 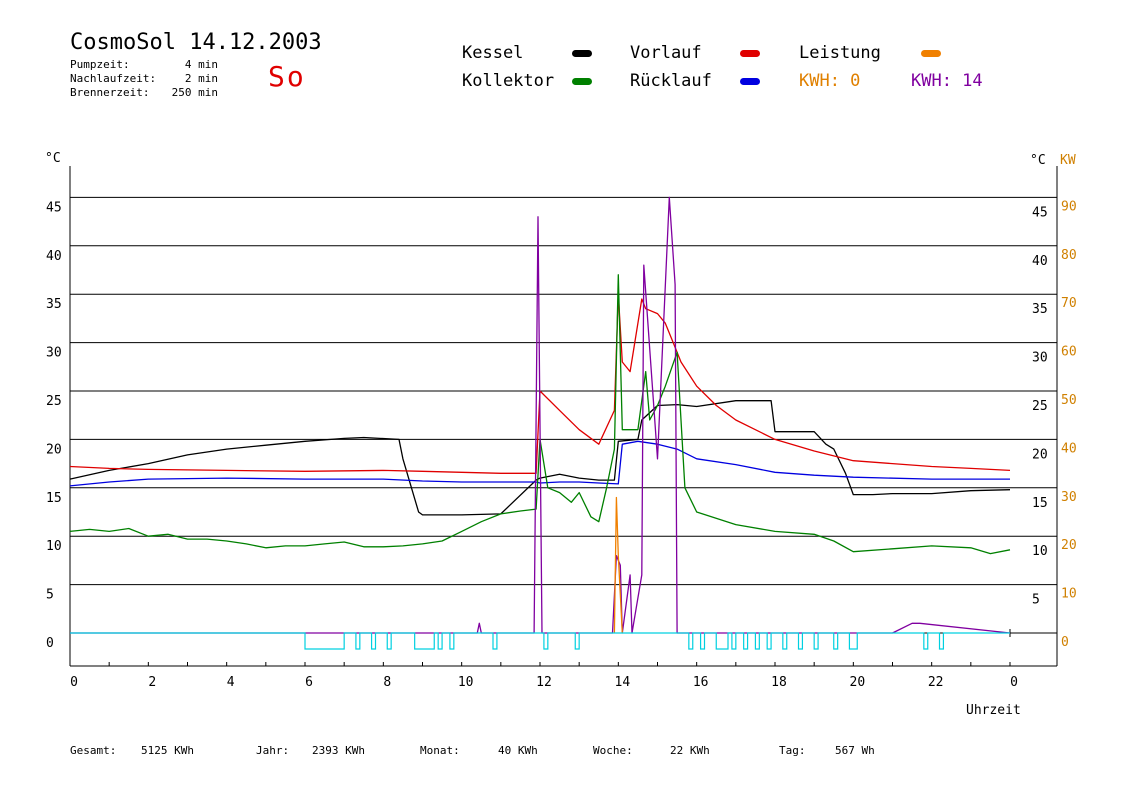 I want to click on y-tick-label-left: 35, so click(x=54, y=304).